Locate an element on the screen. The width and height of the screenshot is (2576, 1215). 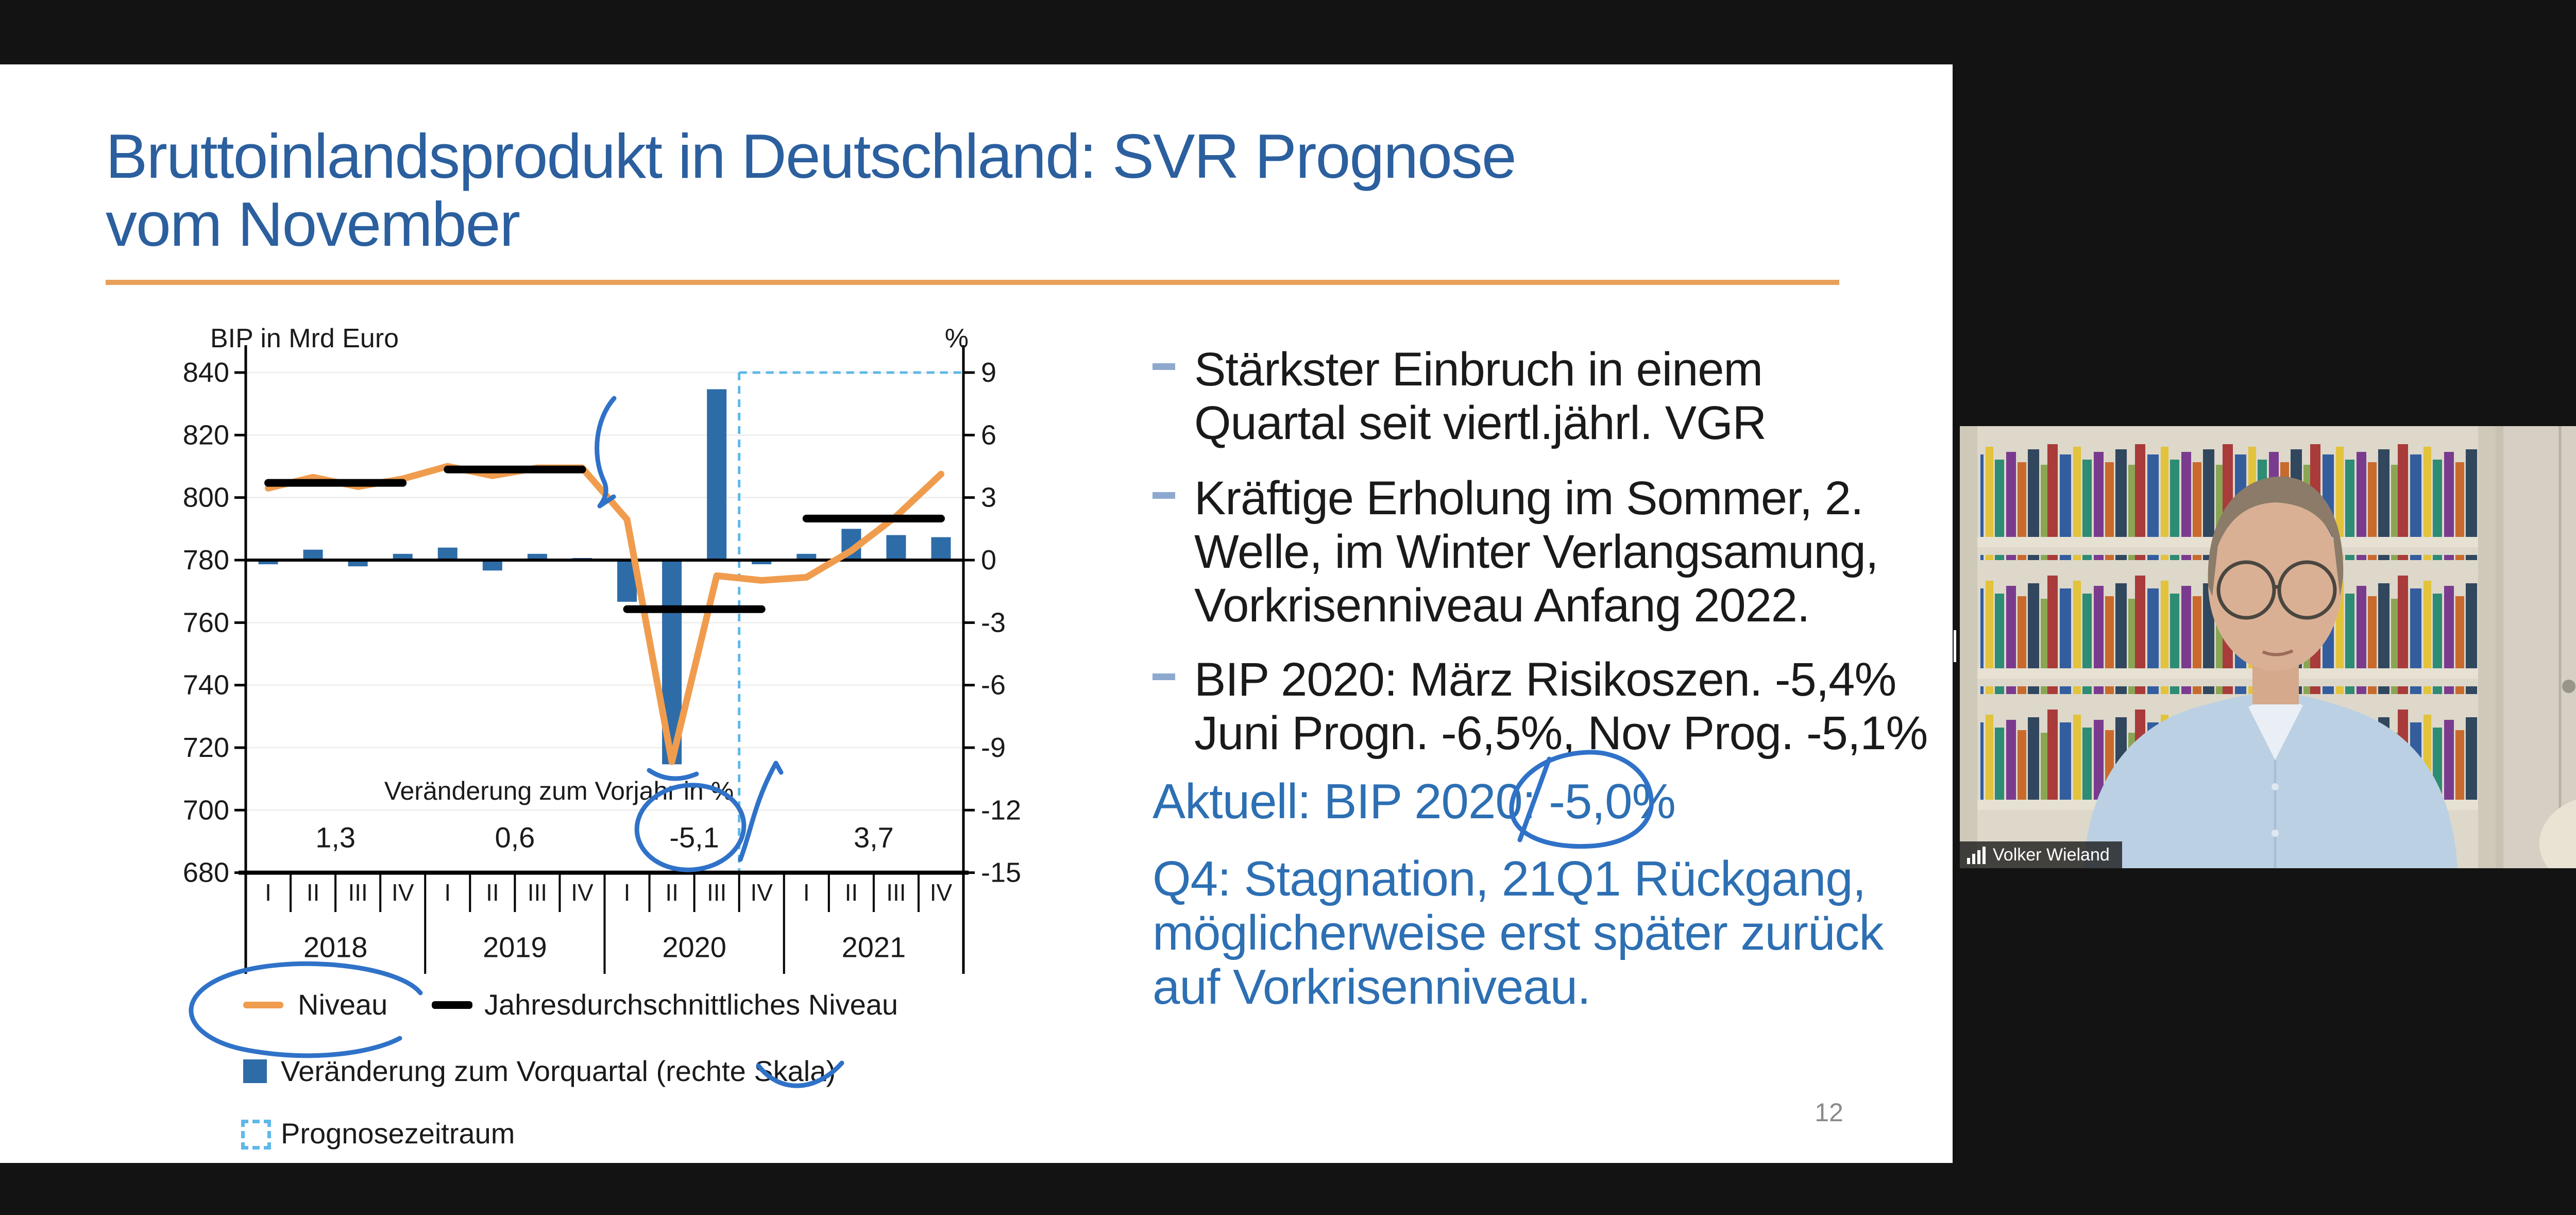
annual-average-line-swatch is located at coordinates (452, 1005).